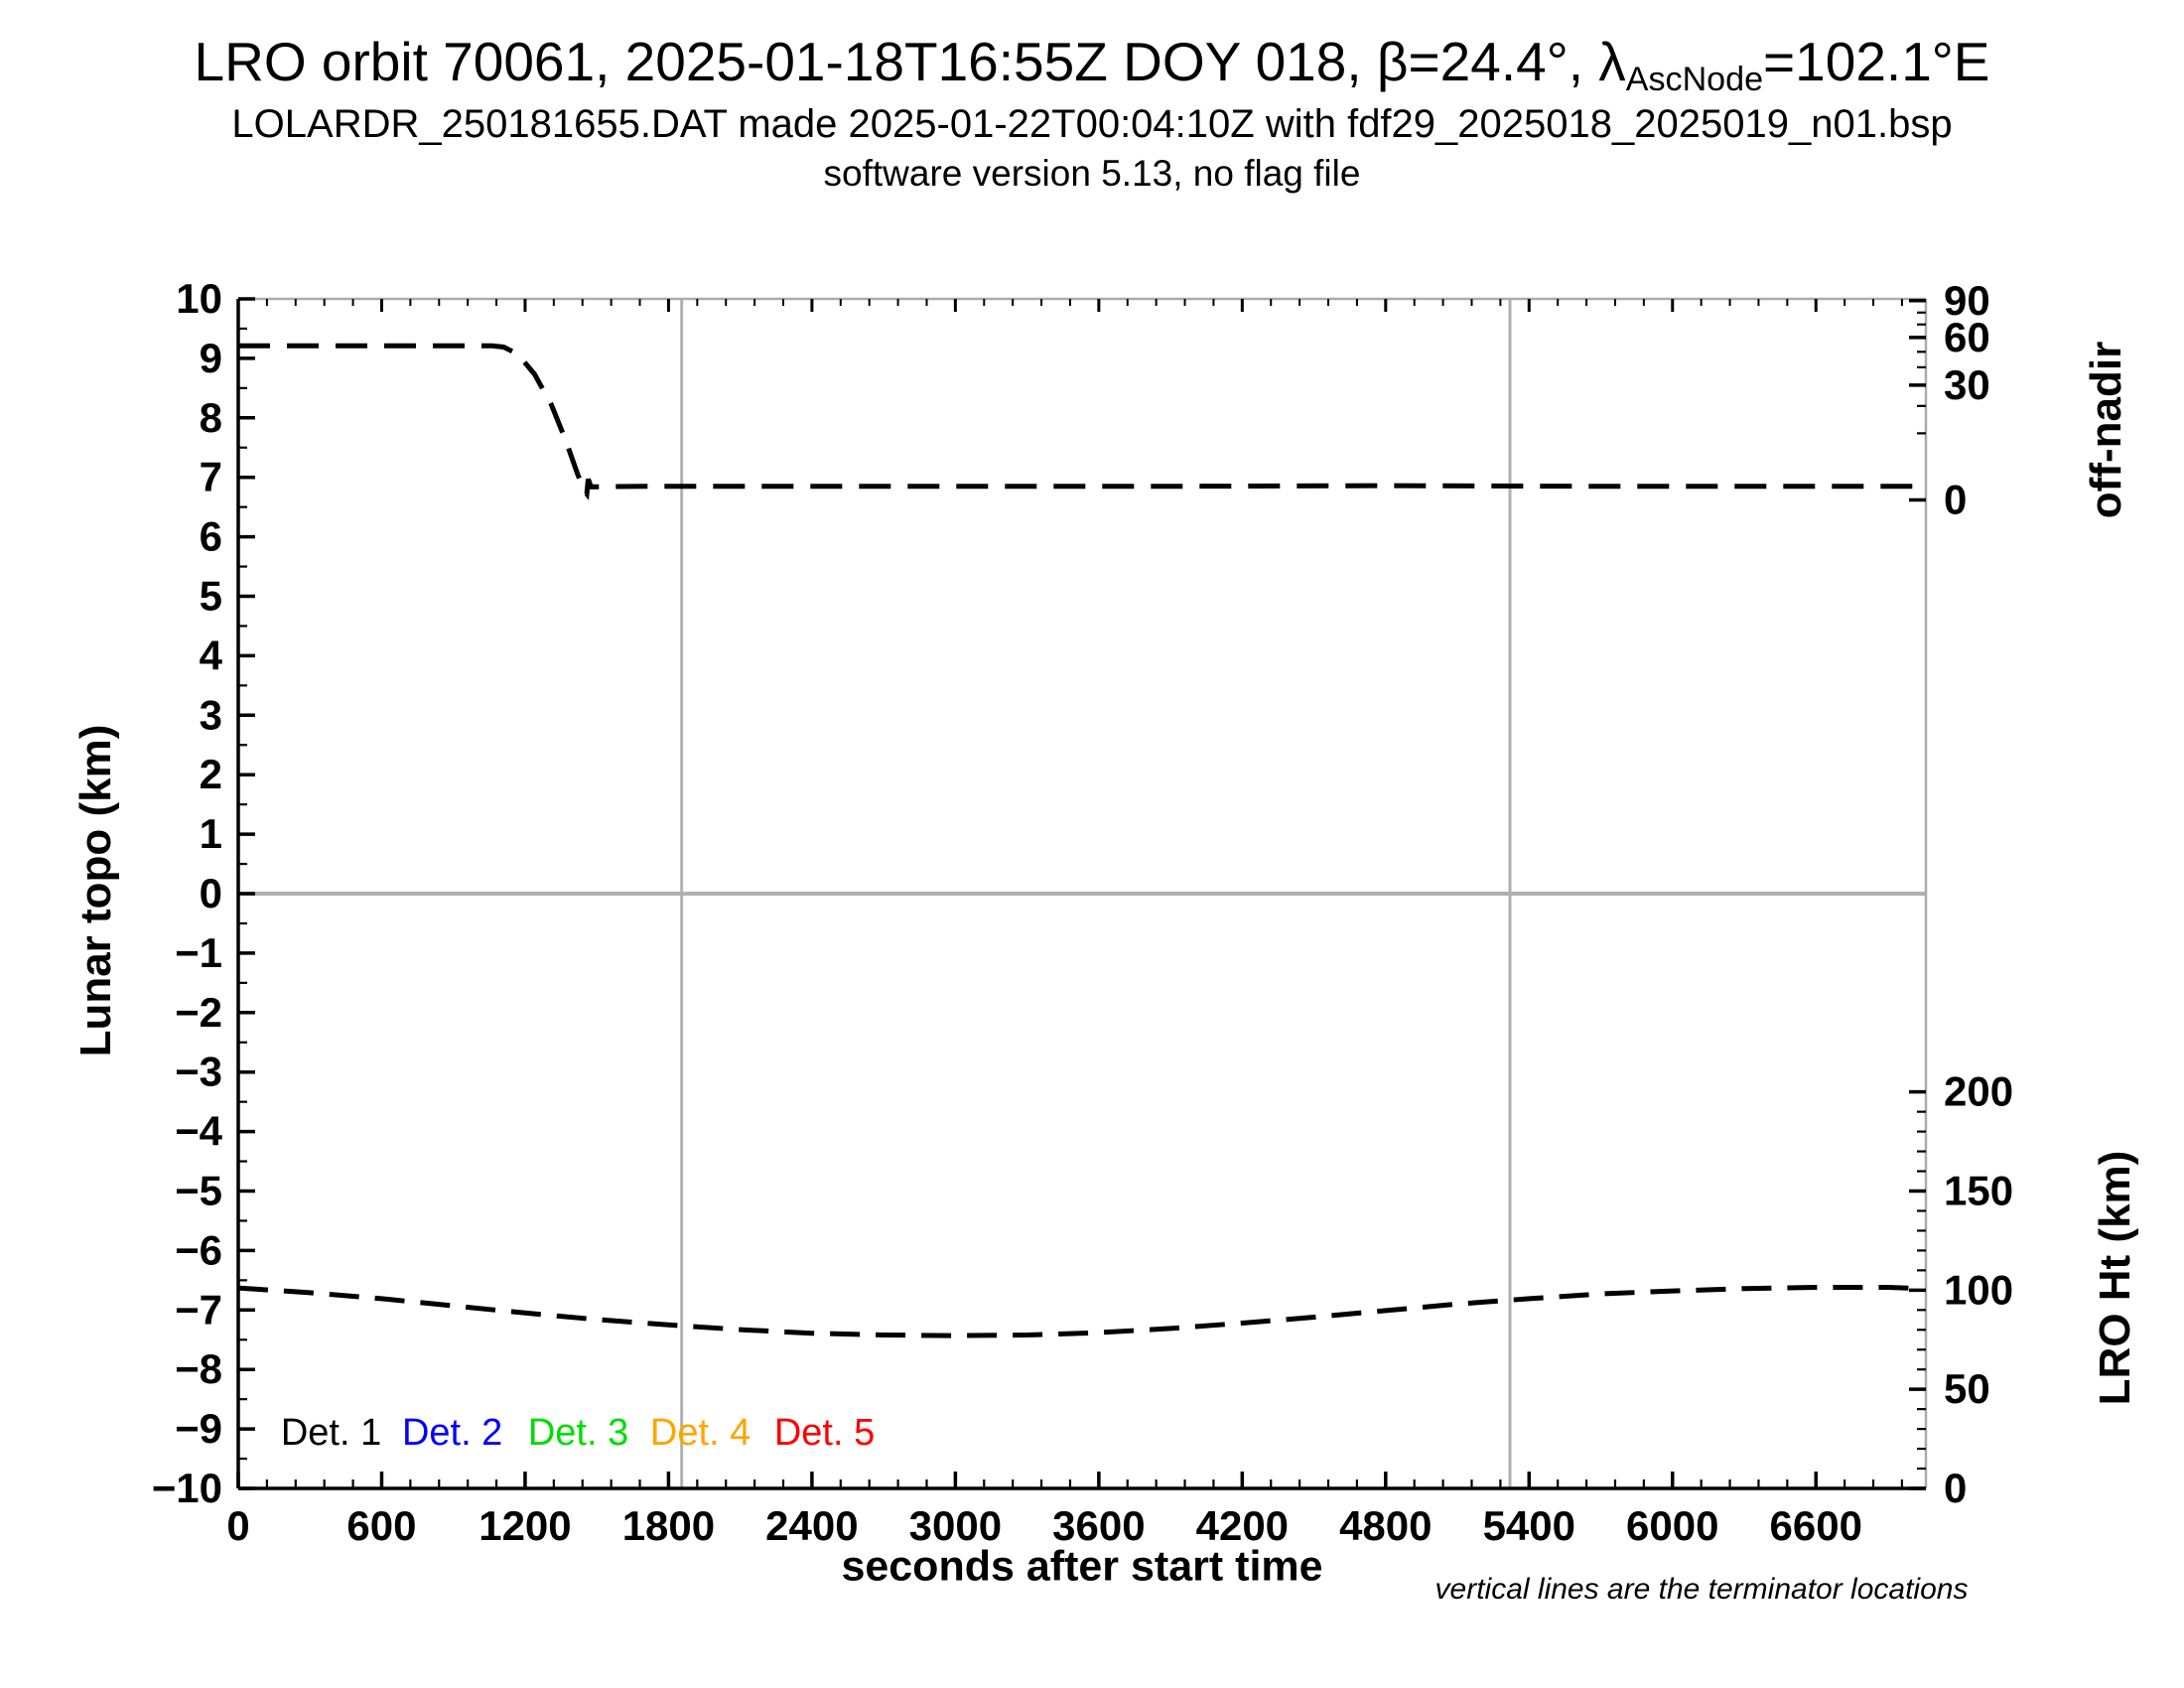  Describe the element at coordinates (199, 298) in the screenshot. I see `left-tick-label: 10` at that location.